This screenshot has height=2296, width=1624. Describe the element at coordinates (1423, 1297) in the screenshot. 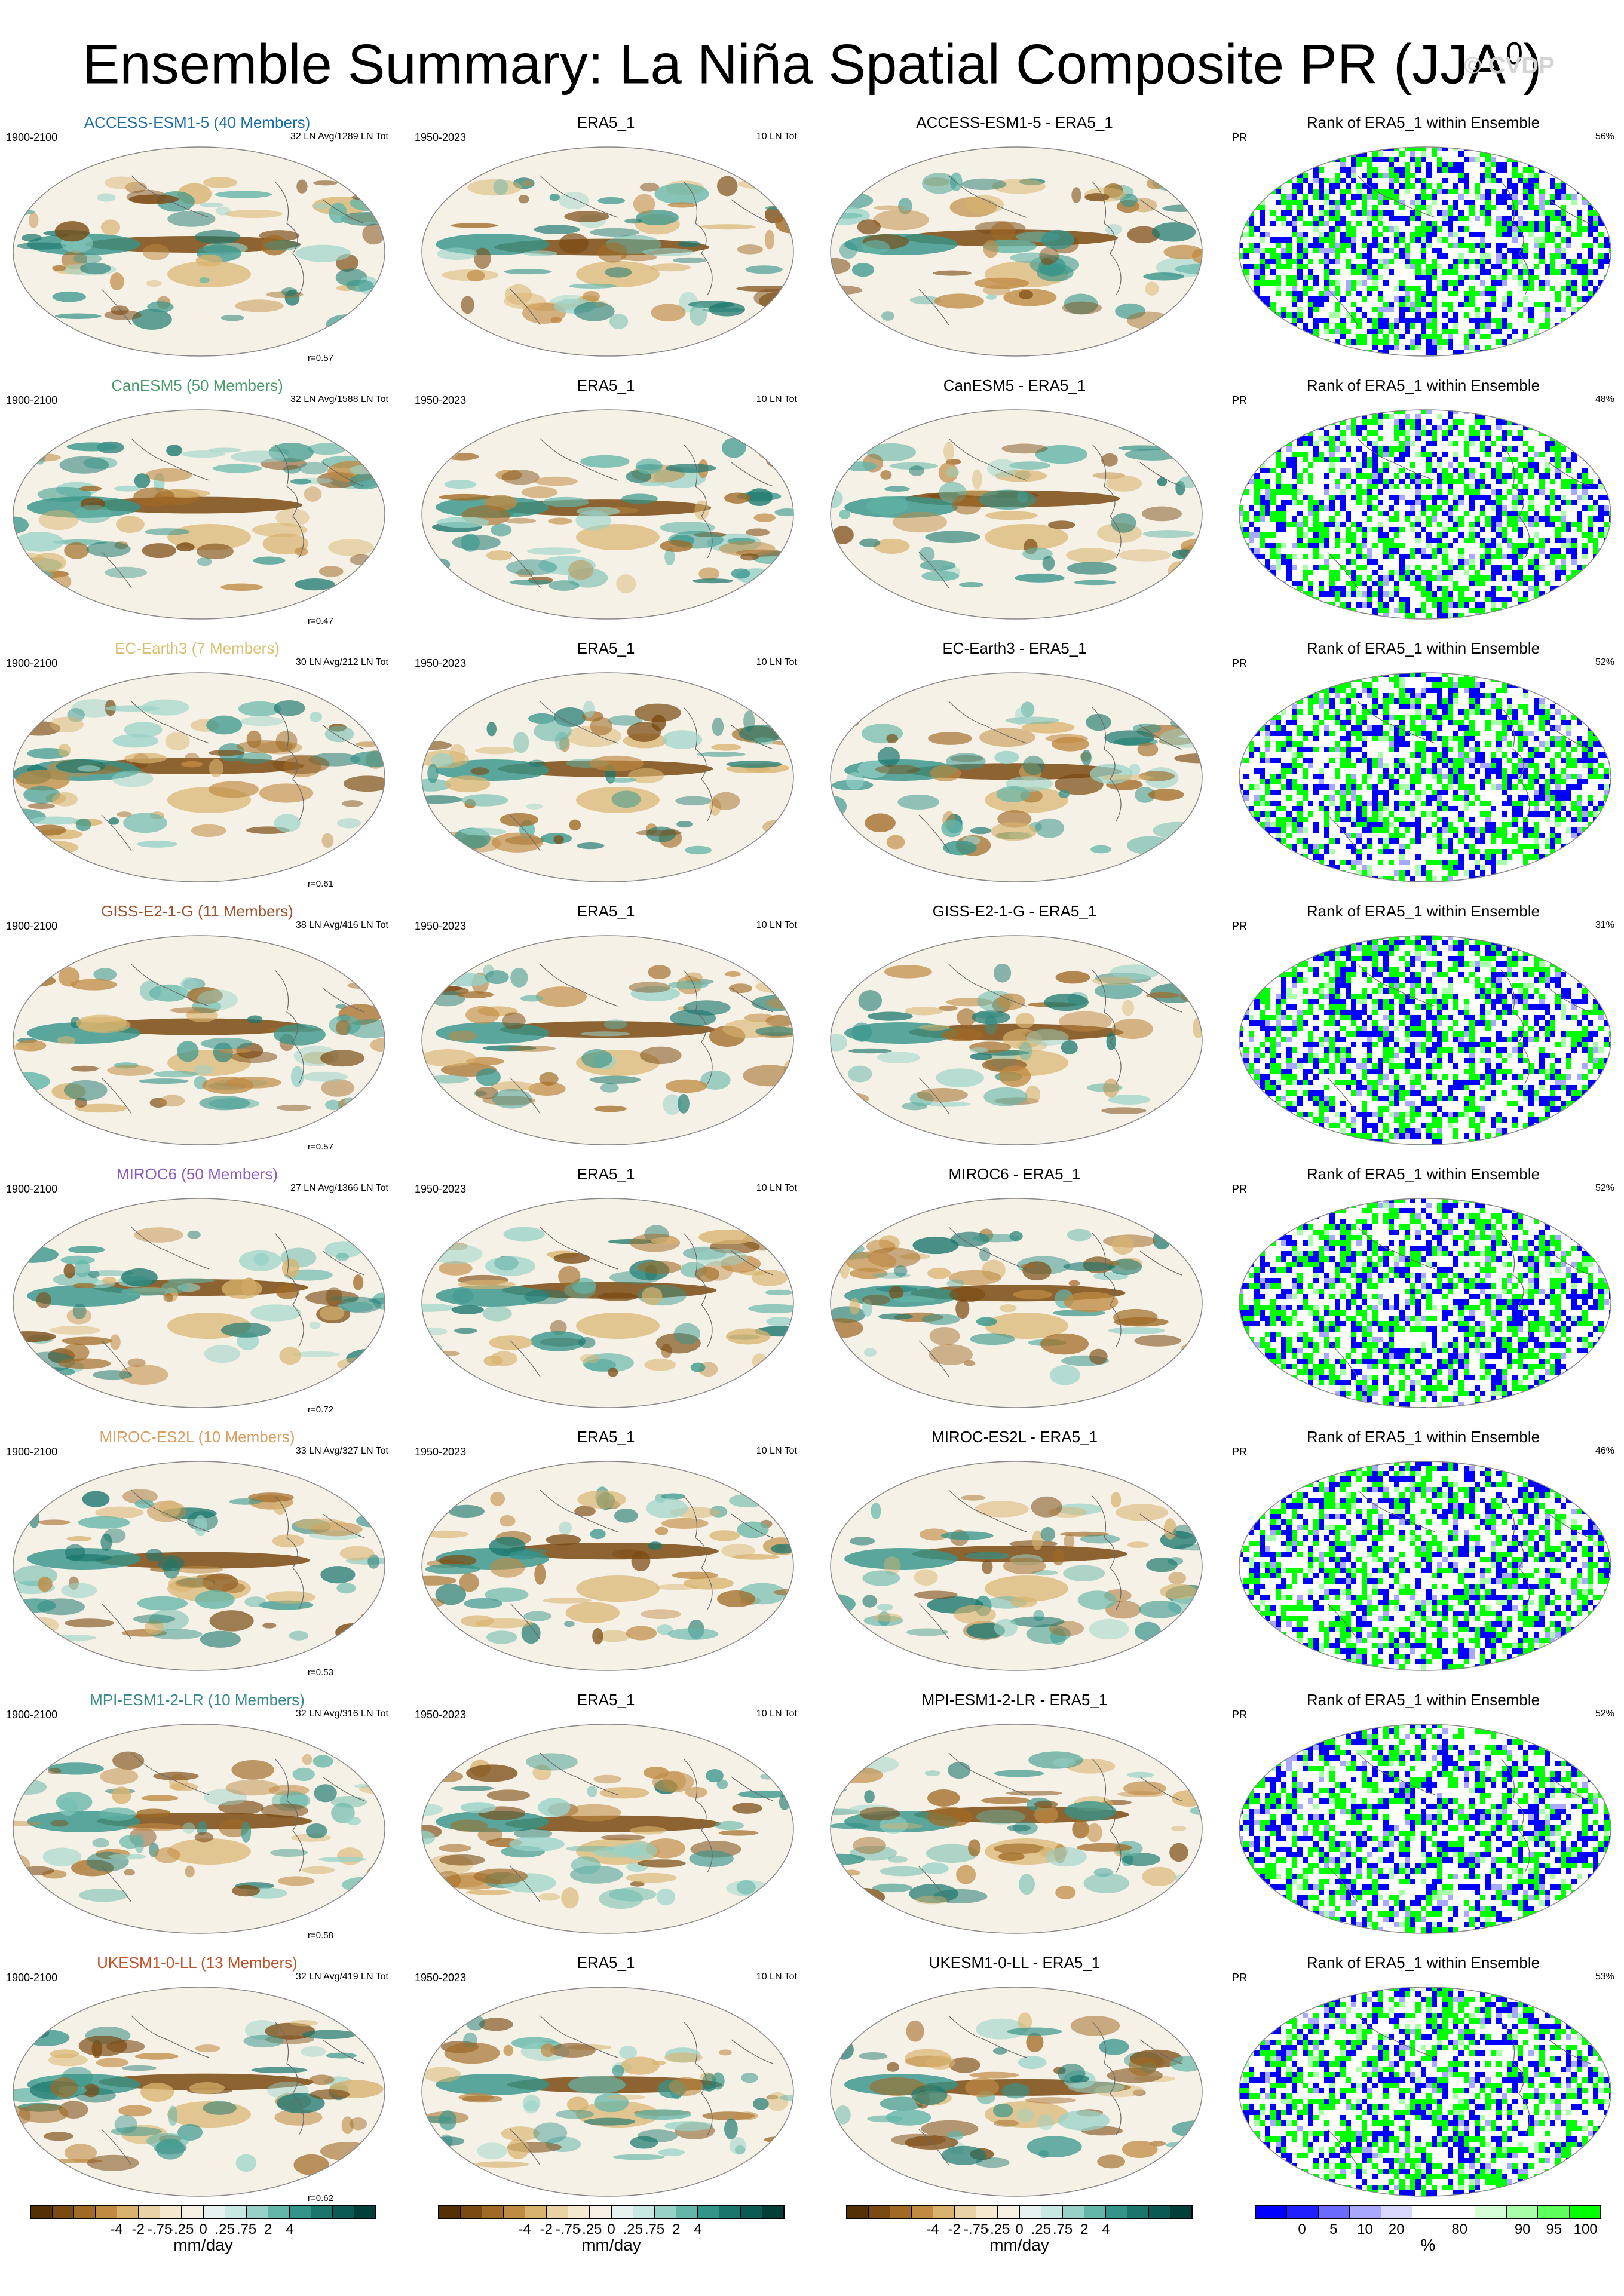

I see `panel-rank-row-5: Rank of ERA5_1 within Ensemble PR 52%` at that location.